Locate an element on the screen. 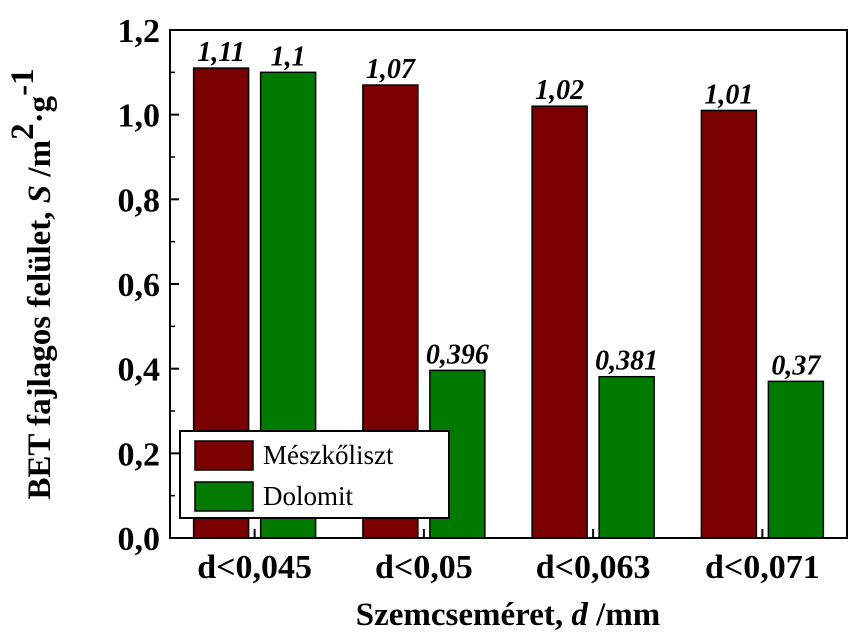 Image resolution: width=853 pixels, height=642 pixels. x-ticks-group: d<0,045 d<0,05 d<0,063 d<0,071 is located at coordinates (508, 557).